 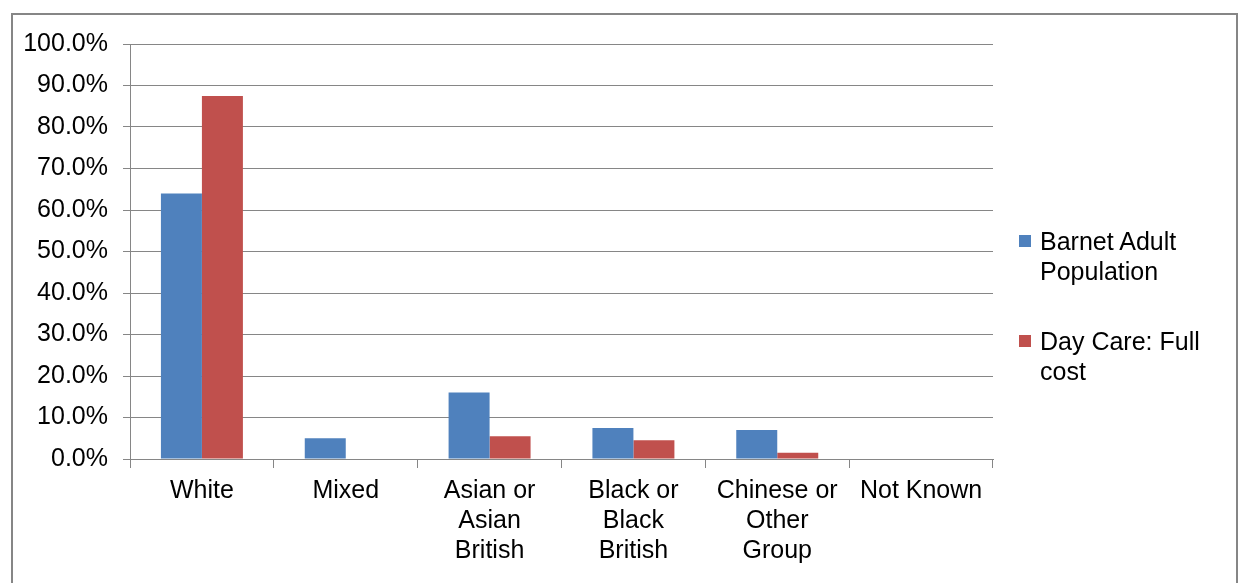 I want to click on legend-label: Day Care: Full cost, so click(x=1120, y=356).